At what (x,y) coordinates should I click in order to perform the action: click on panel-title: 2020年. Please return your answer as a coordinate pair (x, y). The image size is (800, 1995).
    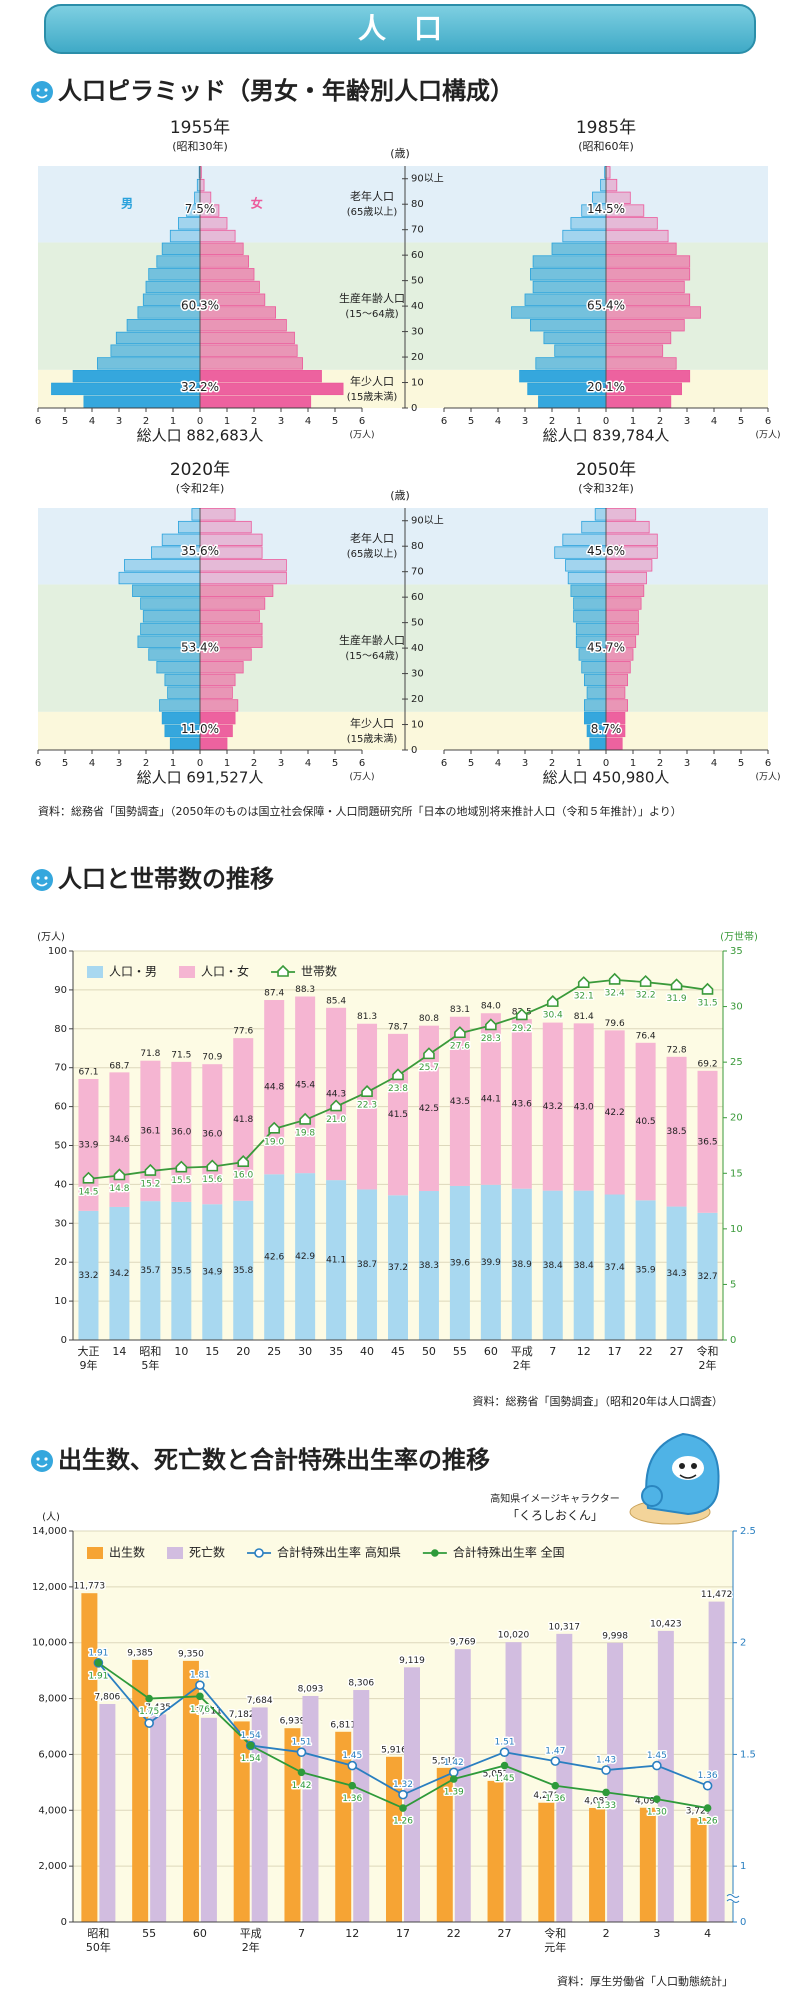
    Looking at the image, I should click on (200, 470).